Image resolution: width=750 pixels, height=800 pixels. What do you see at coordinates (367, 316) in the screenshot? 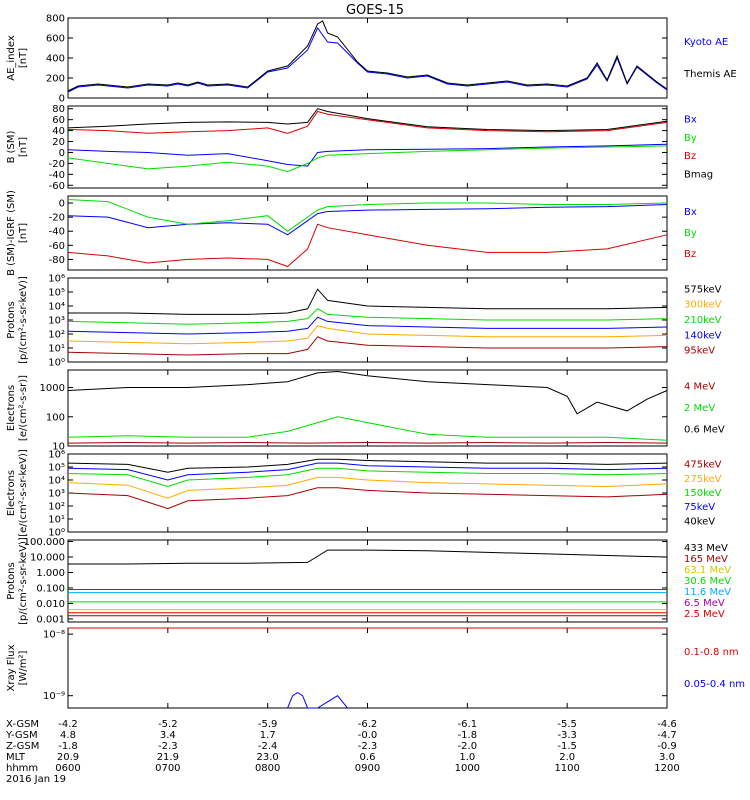
I see `series-line-210keV` at bounding box center [367, 316].